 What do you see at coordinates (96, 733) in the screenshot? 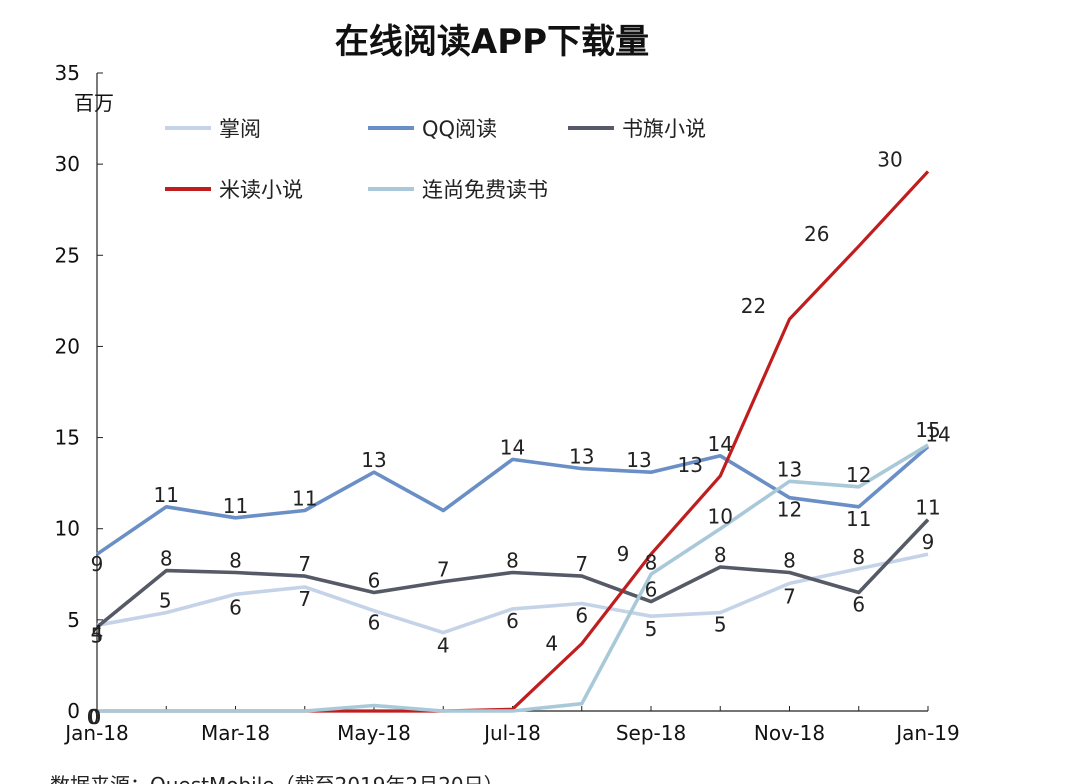
I see `x-tick-label: Jan-18` at bounding box center [96, 733].